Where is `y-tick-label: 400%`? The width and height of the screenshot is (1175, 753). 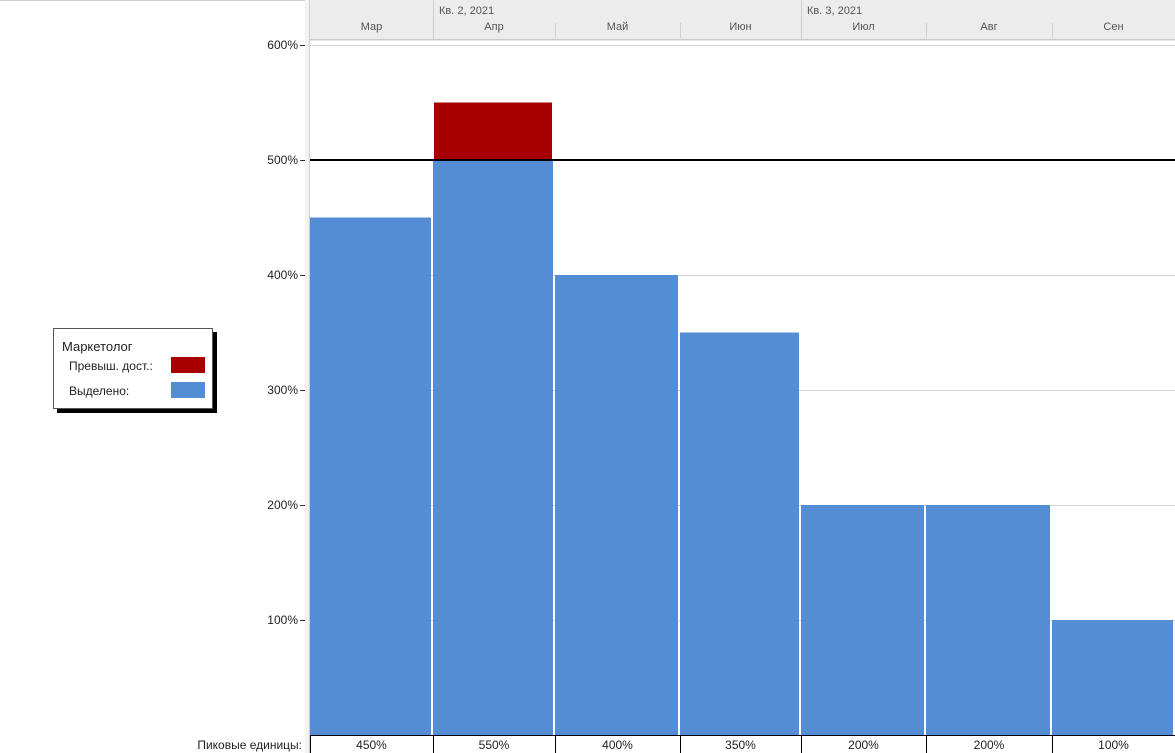 y-tick-label: 400% is located at coordinates (282, 275).